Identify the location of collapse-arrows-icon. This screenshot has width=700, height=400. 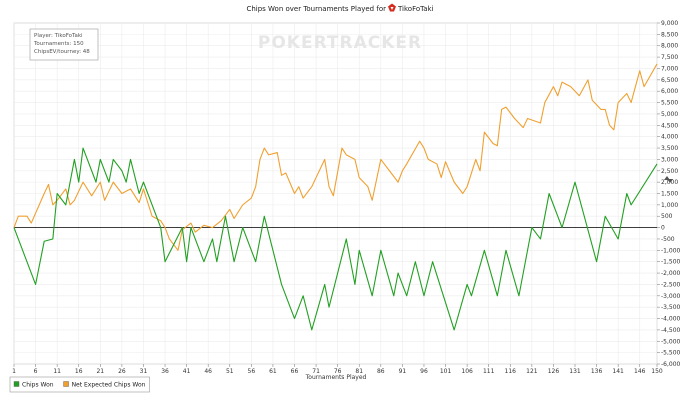
(668, 179).